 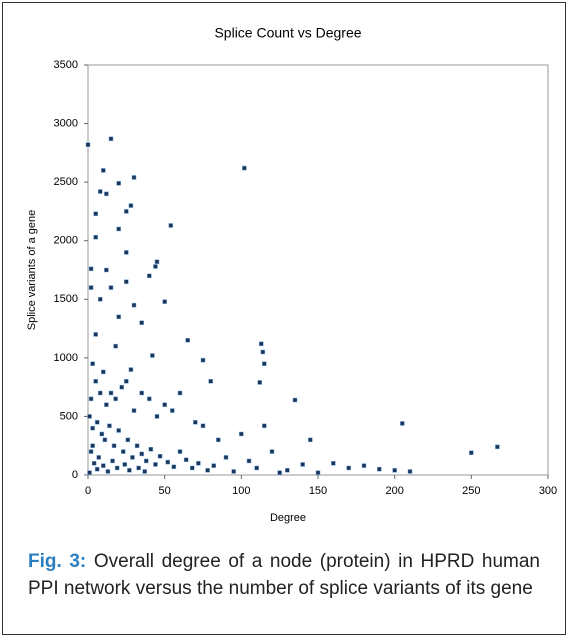 I want to click on x-tick-label: 300, so click(x=548, y=491).